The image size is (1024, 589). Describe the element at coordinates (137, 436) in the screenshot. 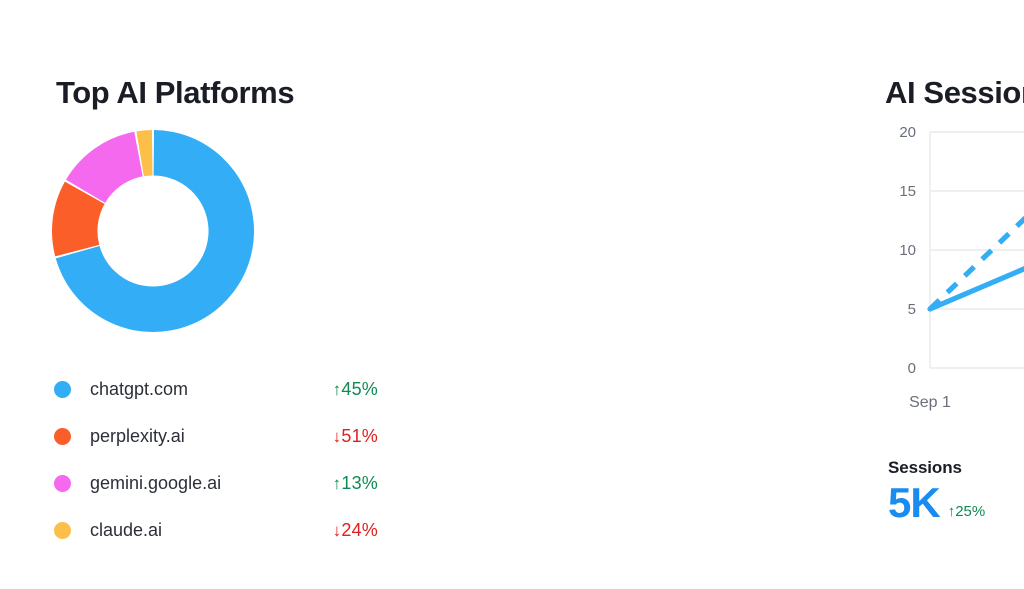

I see `legend-label-perplexity: perplexity.ai` at that location.